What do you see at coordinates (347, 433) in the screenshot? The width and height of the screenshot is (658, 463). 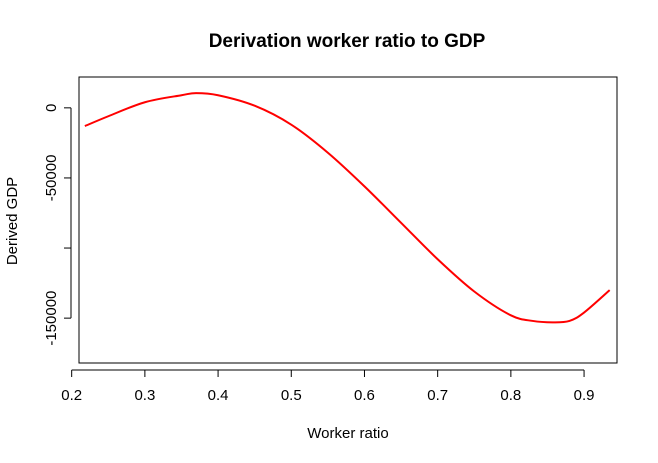 I see `x-axis-label: Worker ratio` at bounding box center [347, 433].